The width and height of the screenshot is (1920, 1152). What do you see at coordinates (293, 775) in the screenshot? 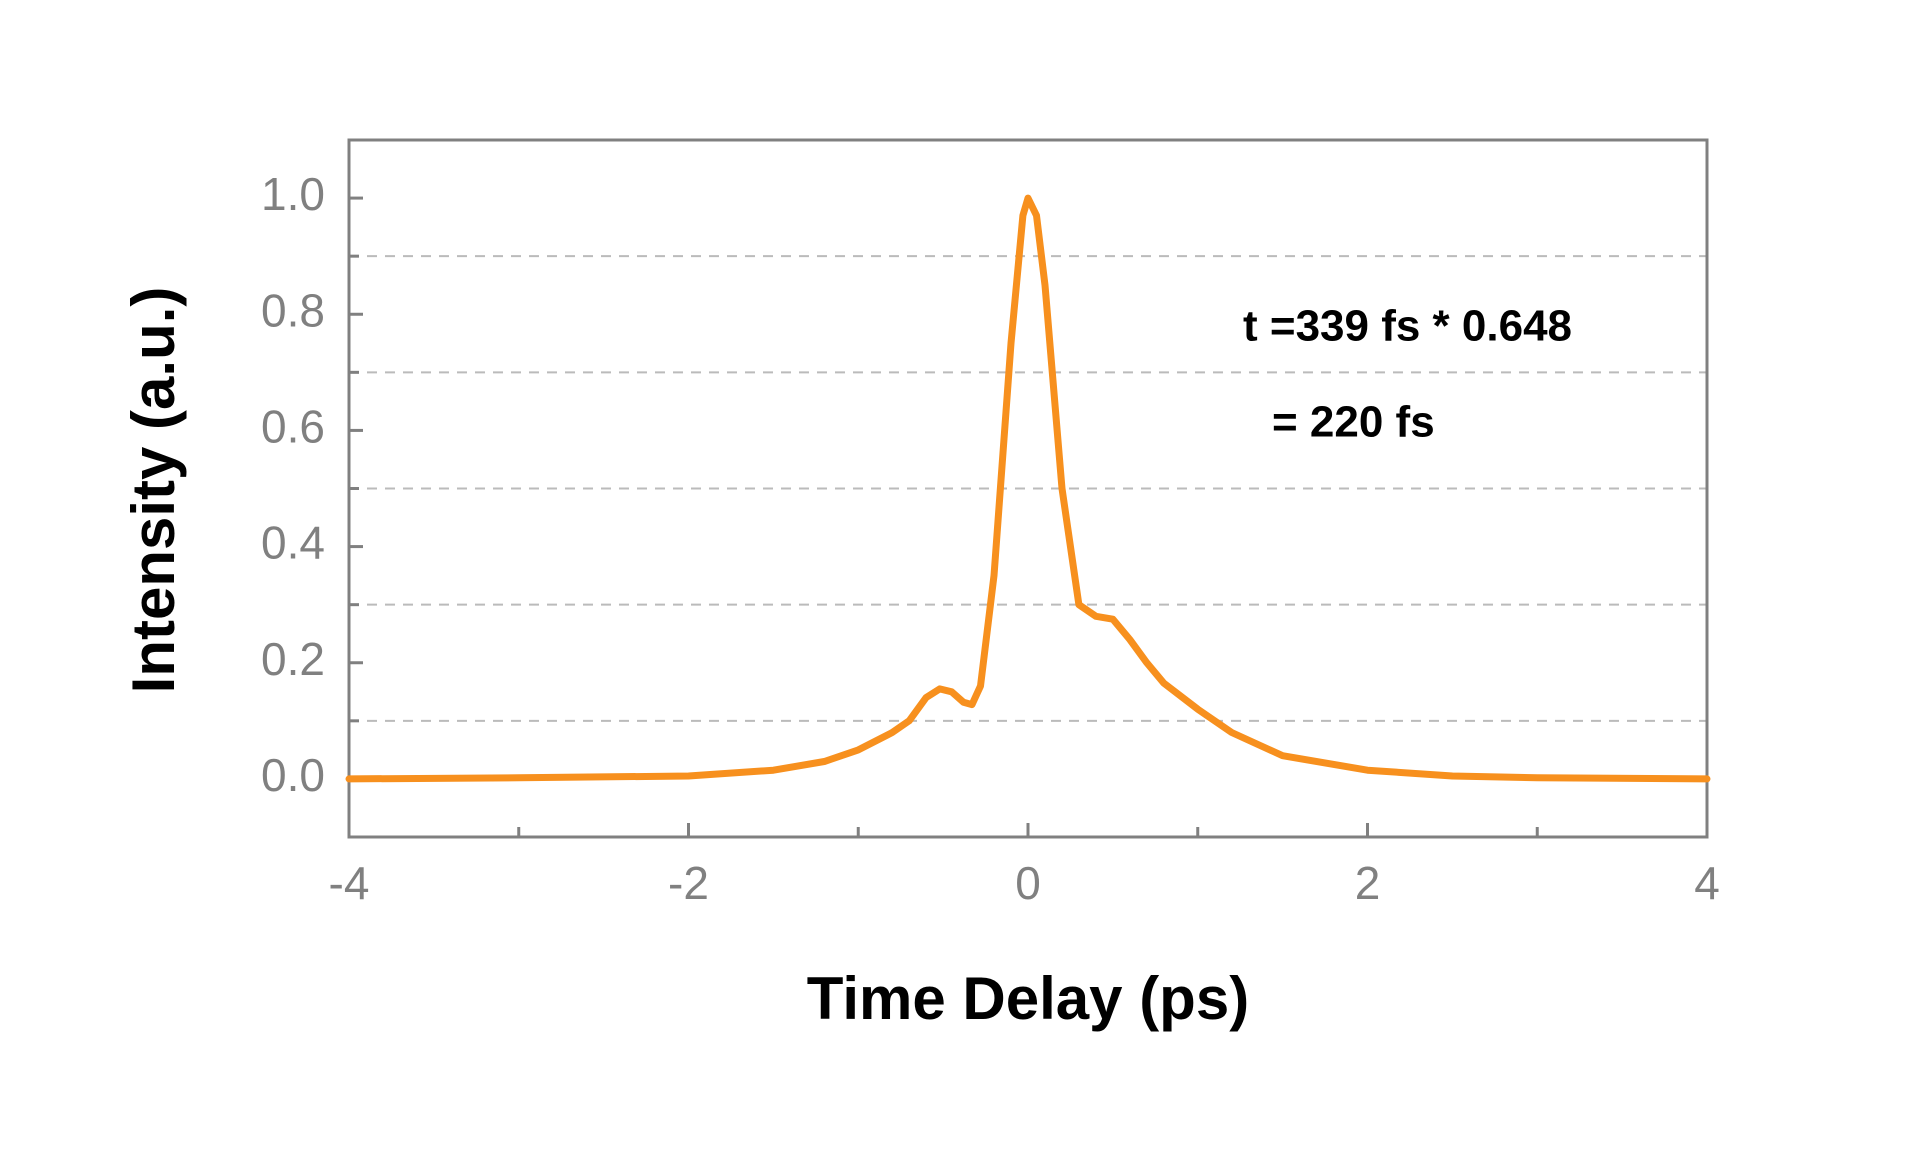
I see `y-tick-label: 0.0` at bounding box center [293, 775].